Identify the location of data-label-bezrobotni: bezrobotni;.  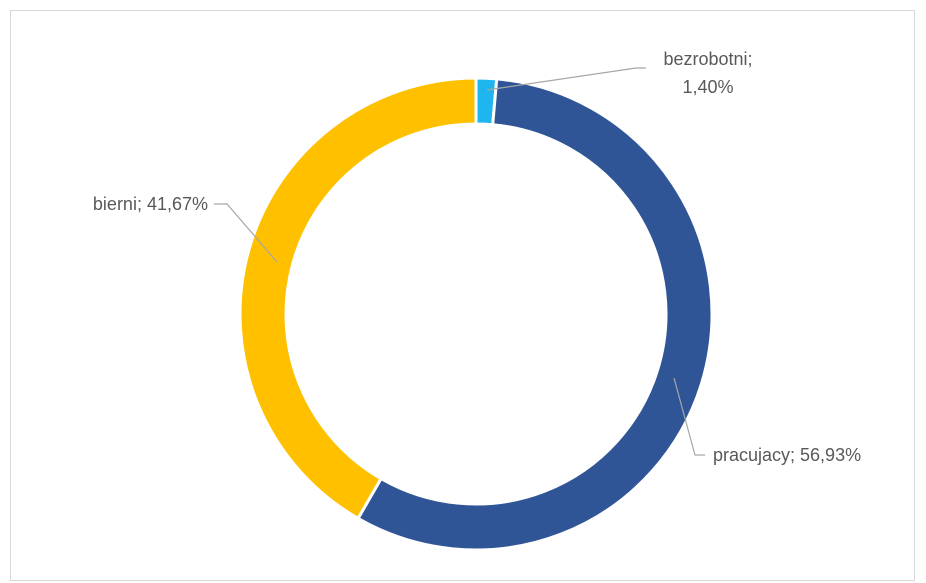
(707, 59).